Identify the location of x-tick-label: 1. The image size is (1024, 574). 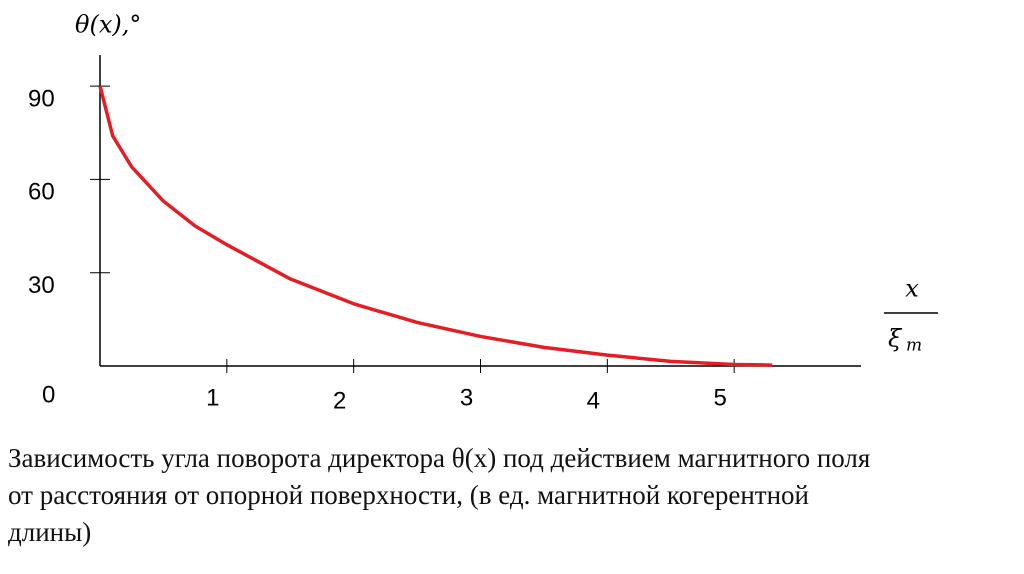
(212, 397).